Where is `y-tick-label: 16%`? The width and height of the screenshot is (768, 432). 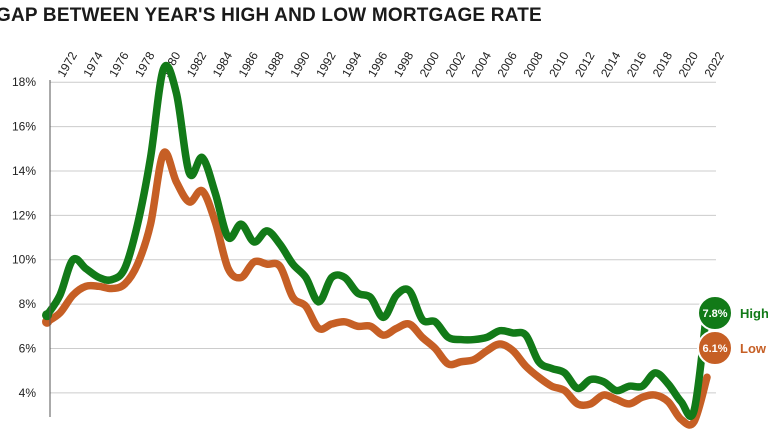
y-tick-label: 16% is located at coordinates (24, 127).